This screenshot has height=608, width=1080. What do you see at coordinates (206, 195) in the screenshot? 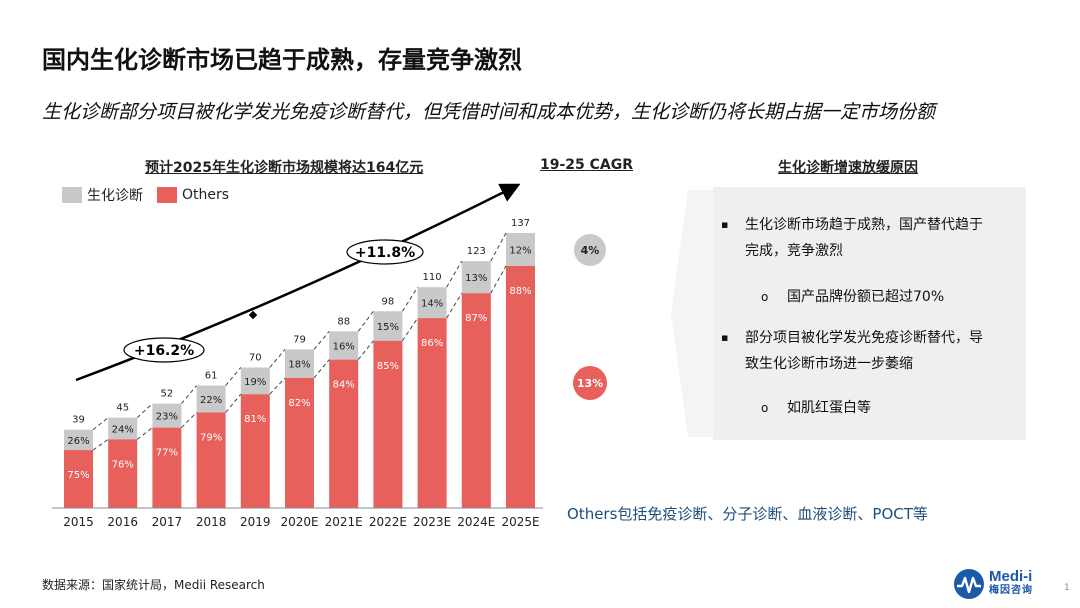
I see `legend-label-others: Others` at bounding box center [206, 195].